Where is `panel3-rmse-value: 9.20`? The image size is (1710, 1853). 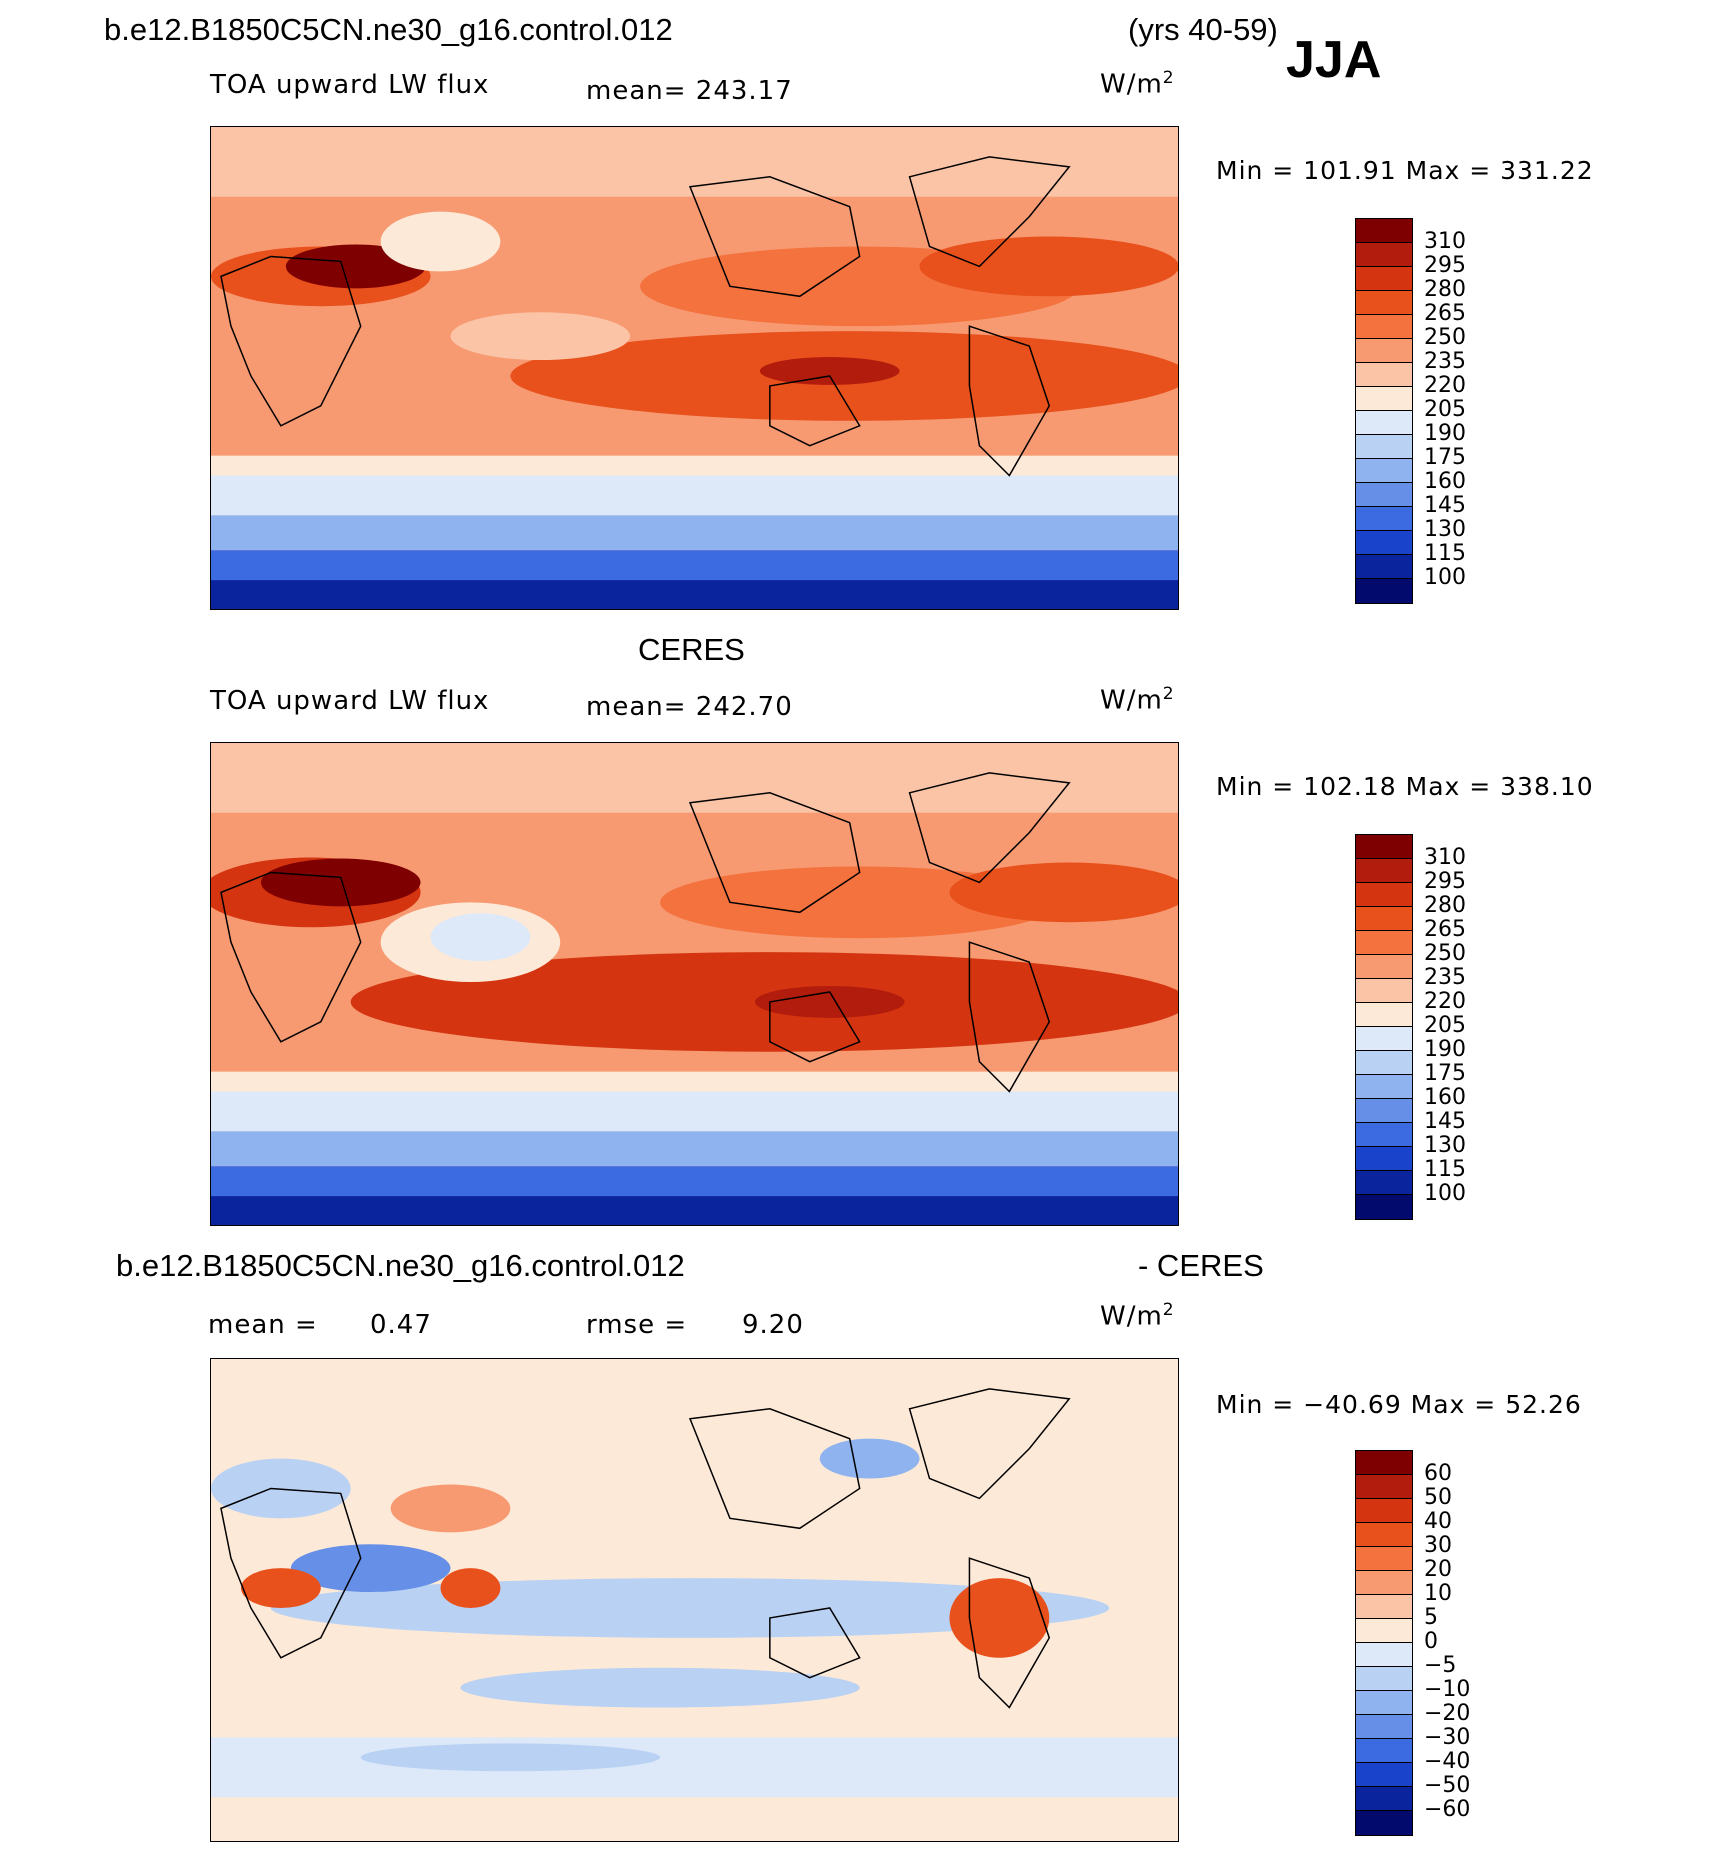 panel3-rmse-value: 9.20 is located at coordinates (773, 1325).